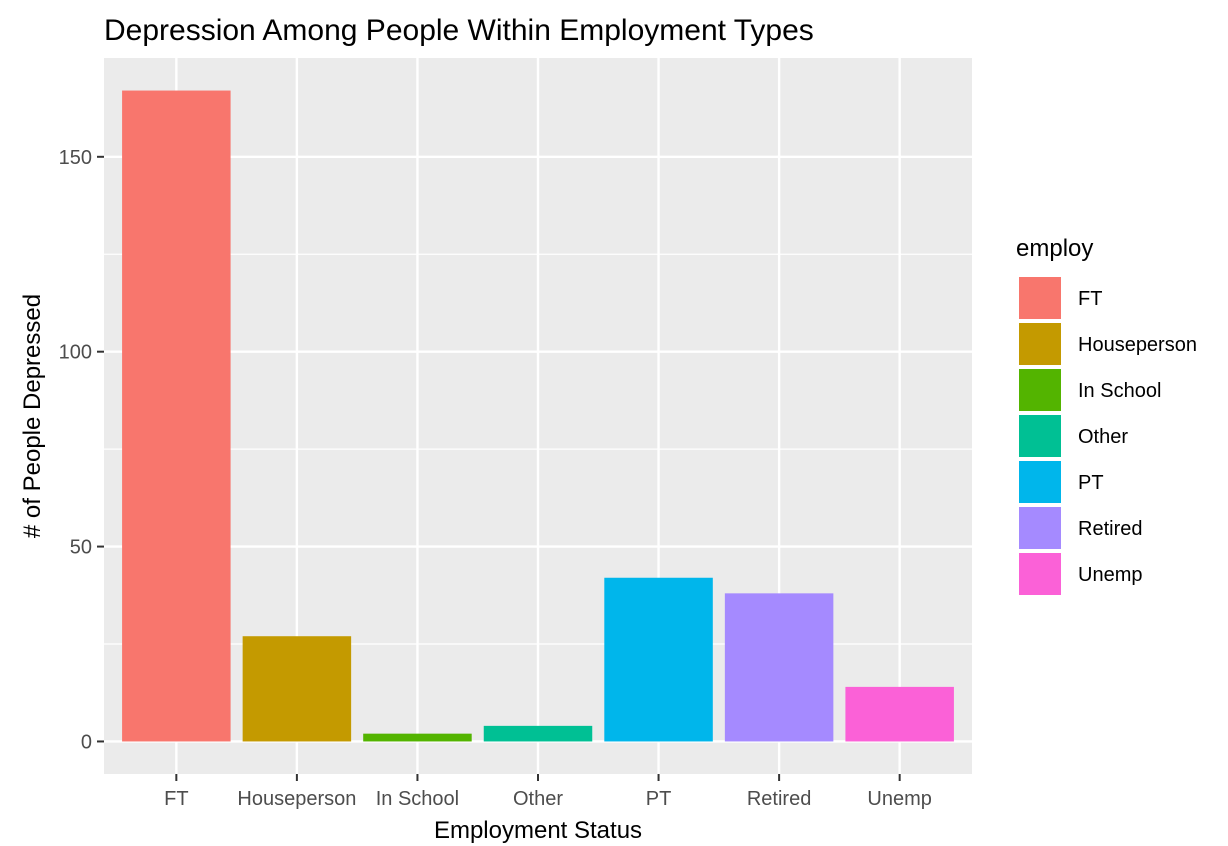 The height and width of the screenshot is (846, 1228). What do you see at coordinates (538, 733) in the screenshot?
I see `bar-other` at bounding box center [538, 733].